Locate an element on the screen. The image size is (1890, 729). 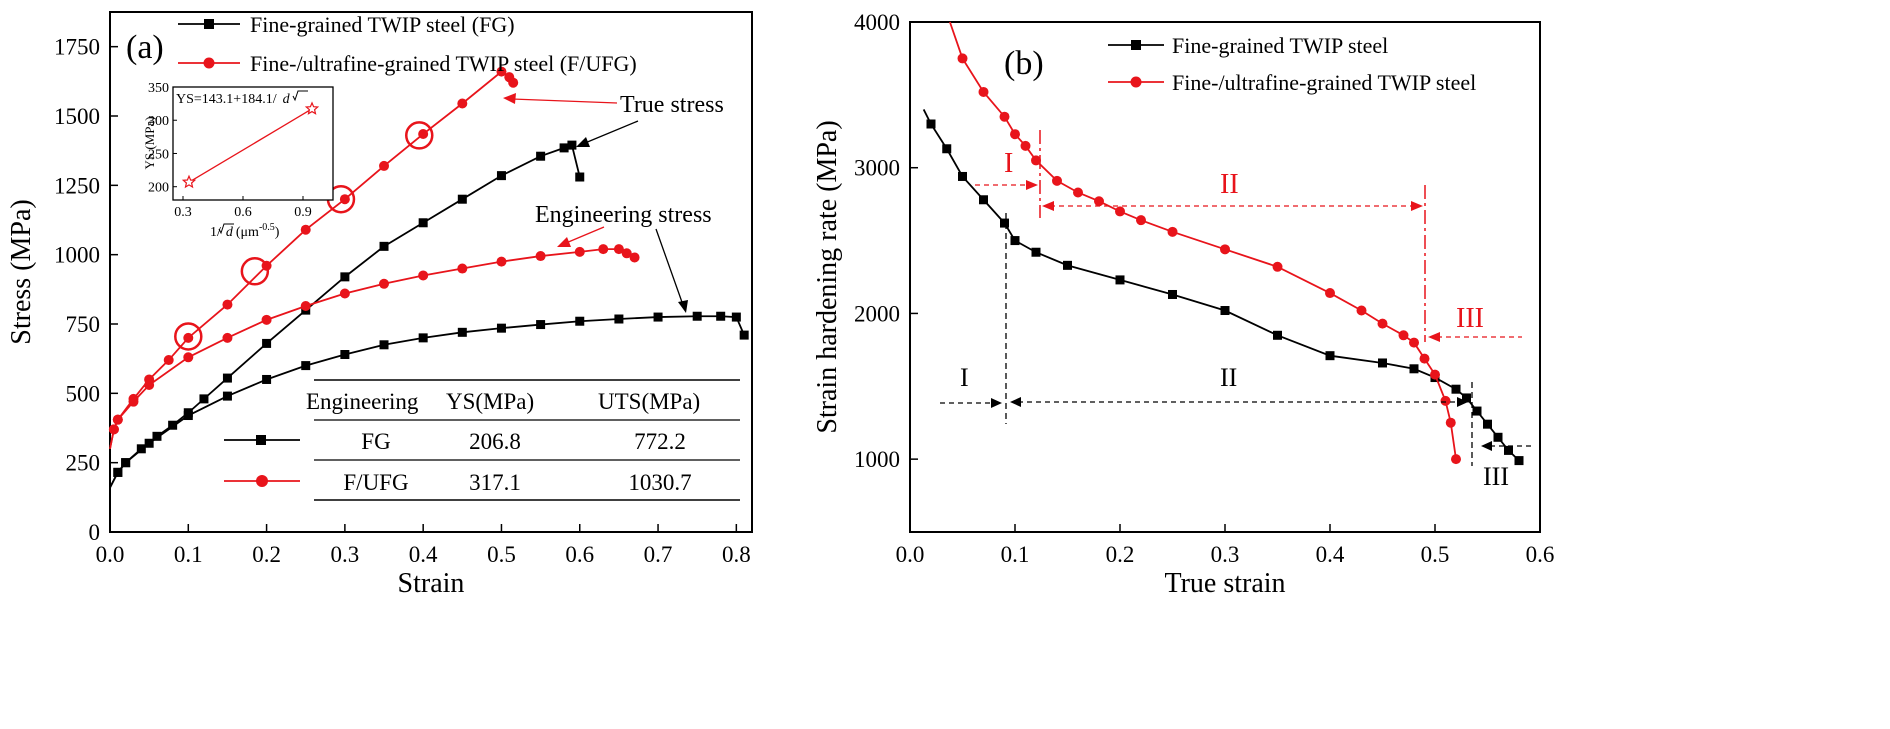
inset-fit-line is located at coordinates (250, 145).